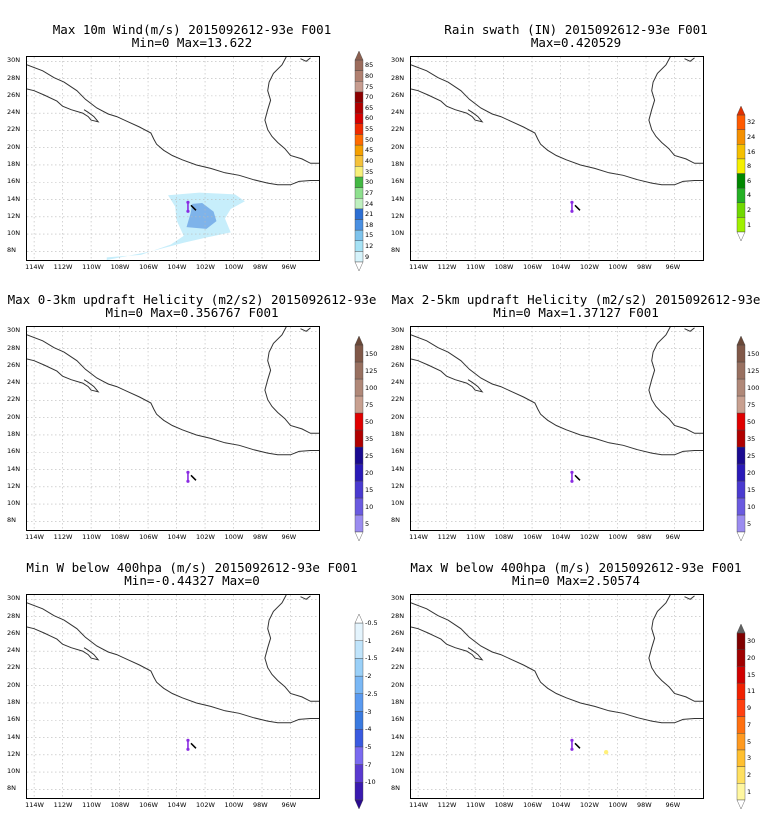  What do you see at coordinates (398, 632) in the screenshot?
I see `lat-tick-label: 26N` at bounding box center [398, 632].